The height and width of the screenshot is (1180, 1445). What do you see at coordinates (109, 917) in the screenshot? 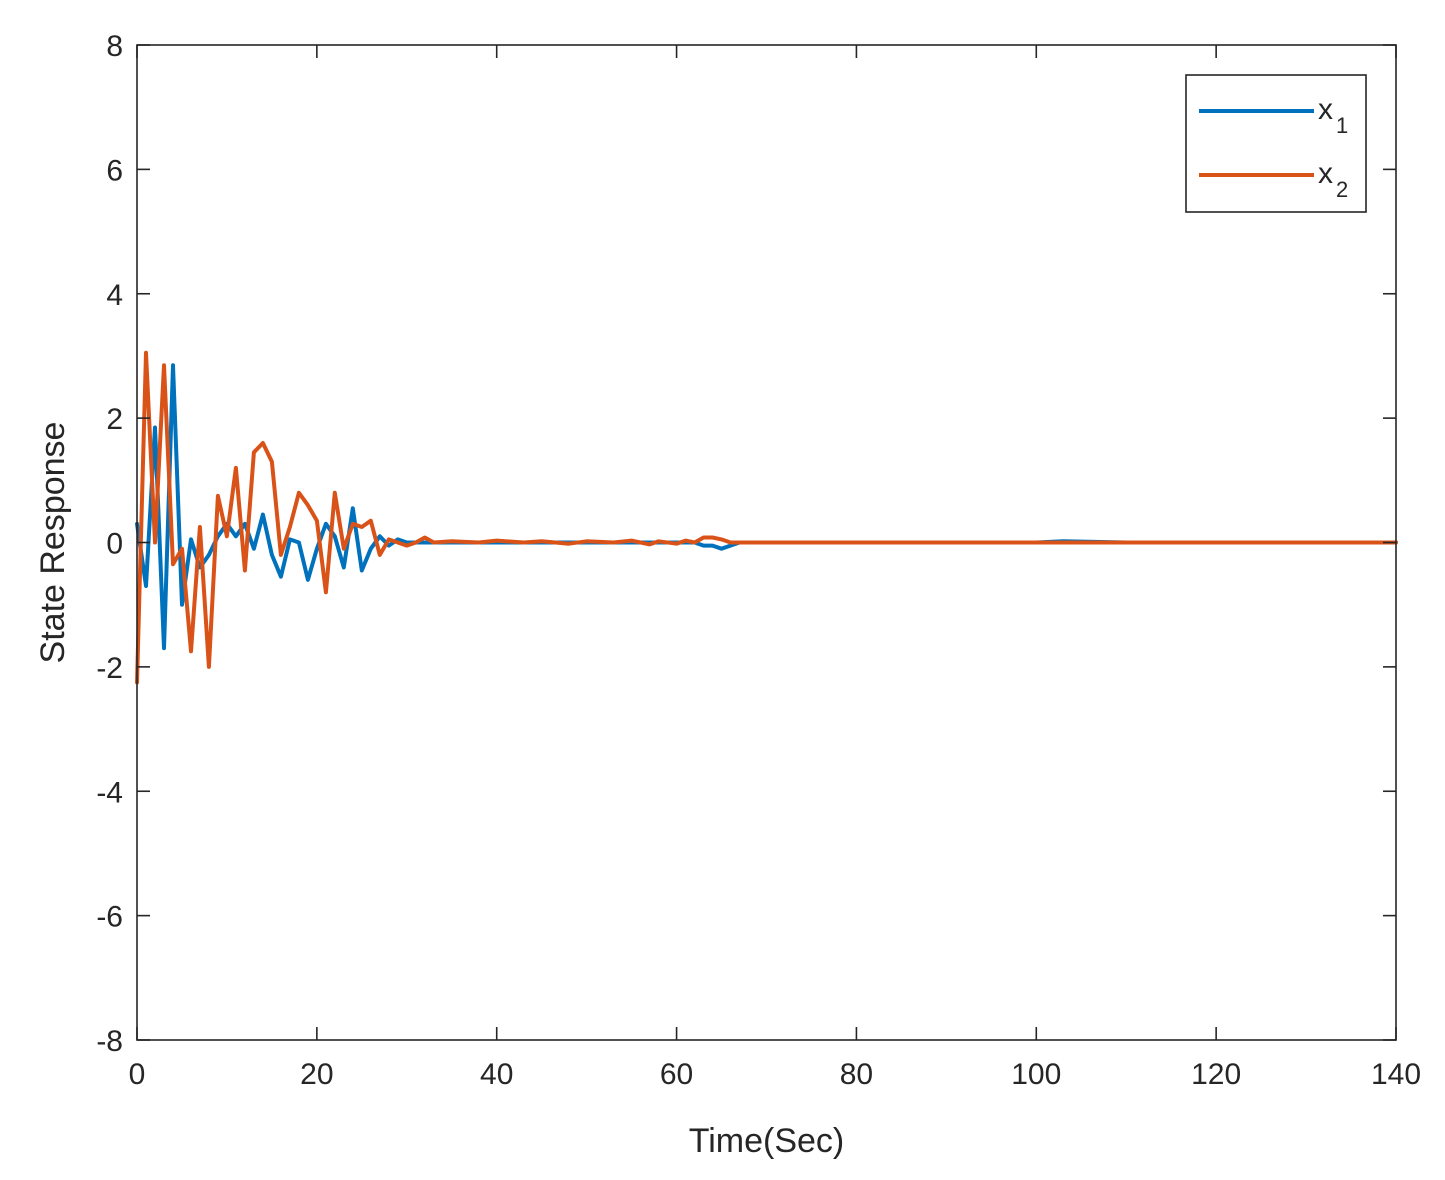
I see `y-tick-label: -6` at bounding box center [109, 917].